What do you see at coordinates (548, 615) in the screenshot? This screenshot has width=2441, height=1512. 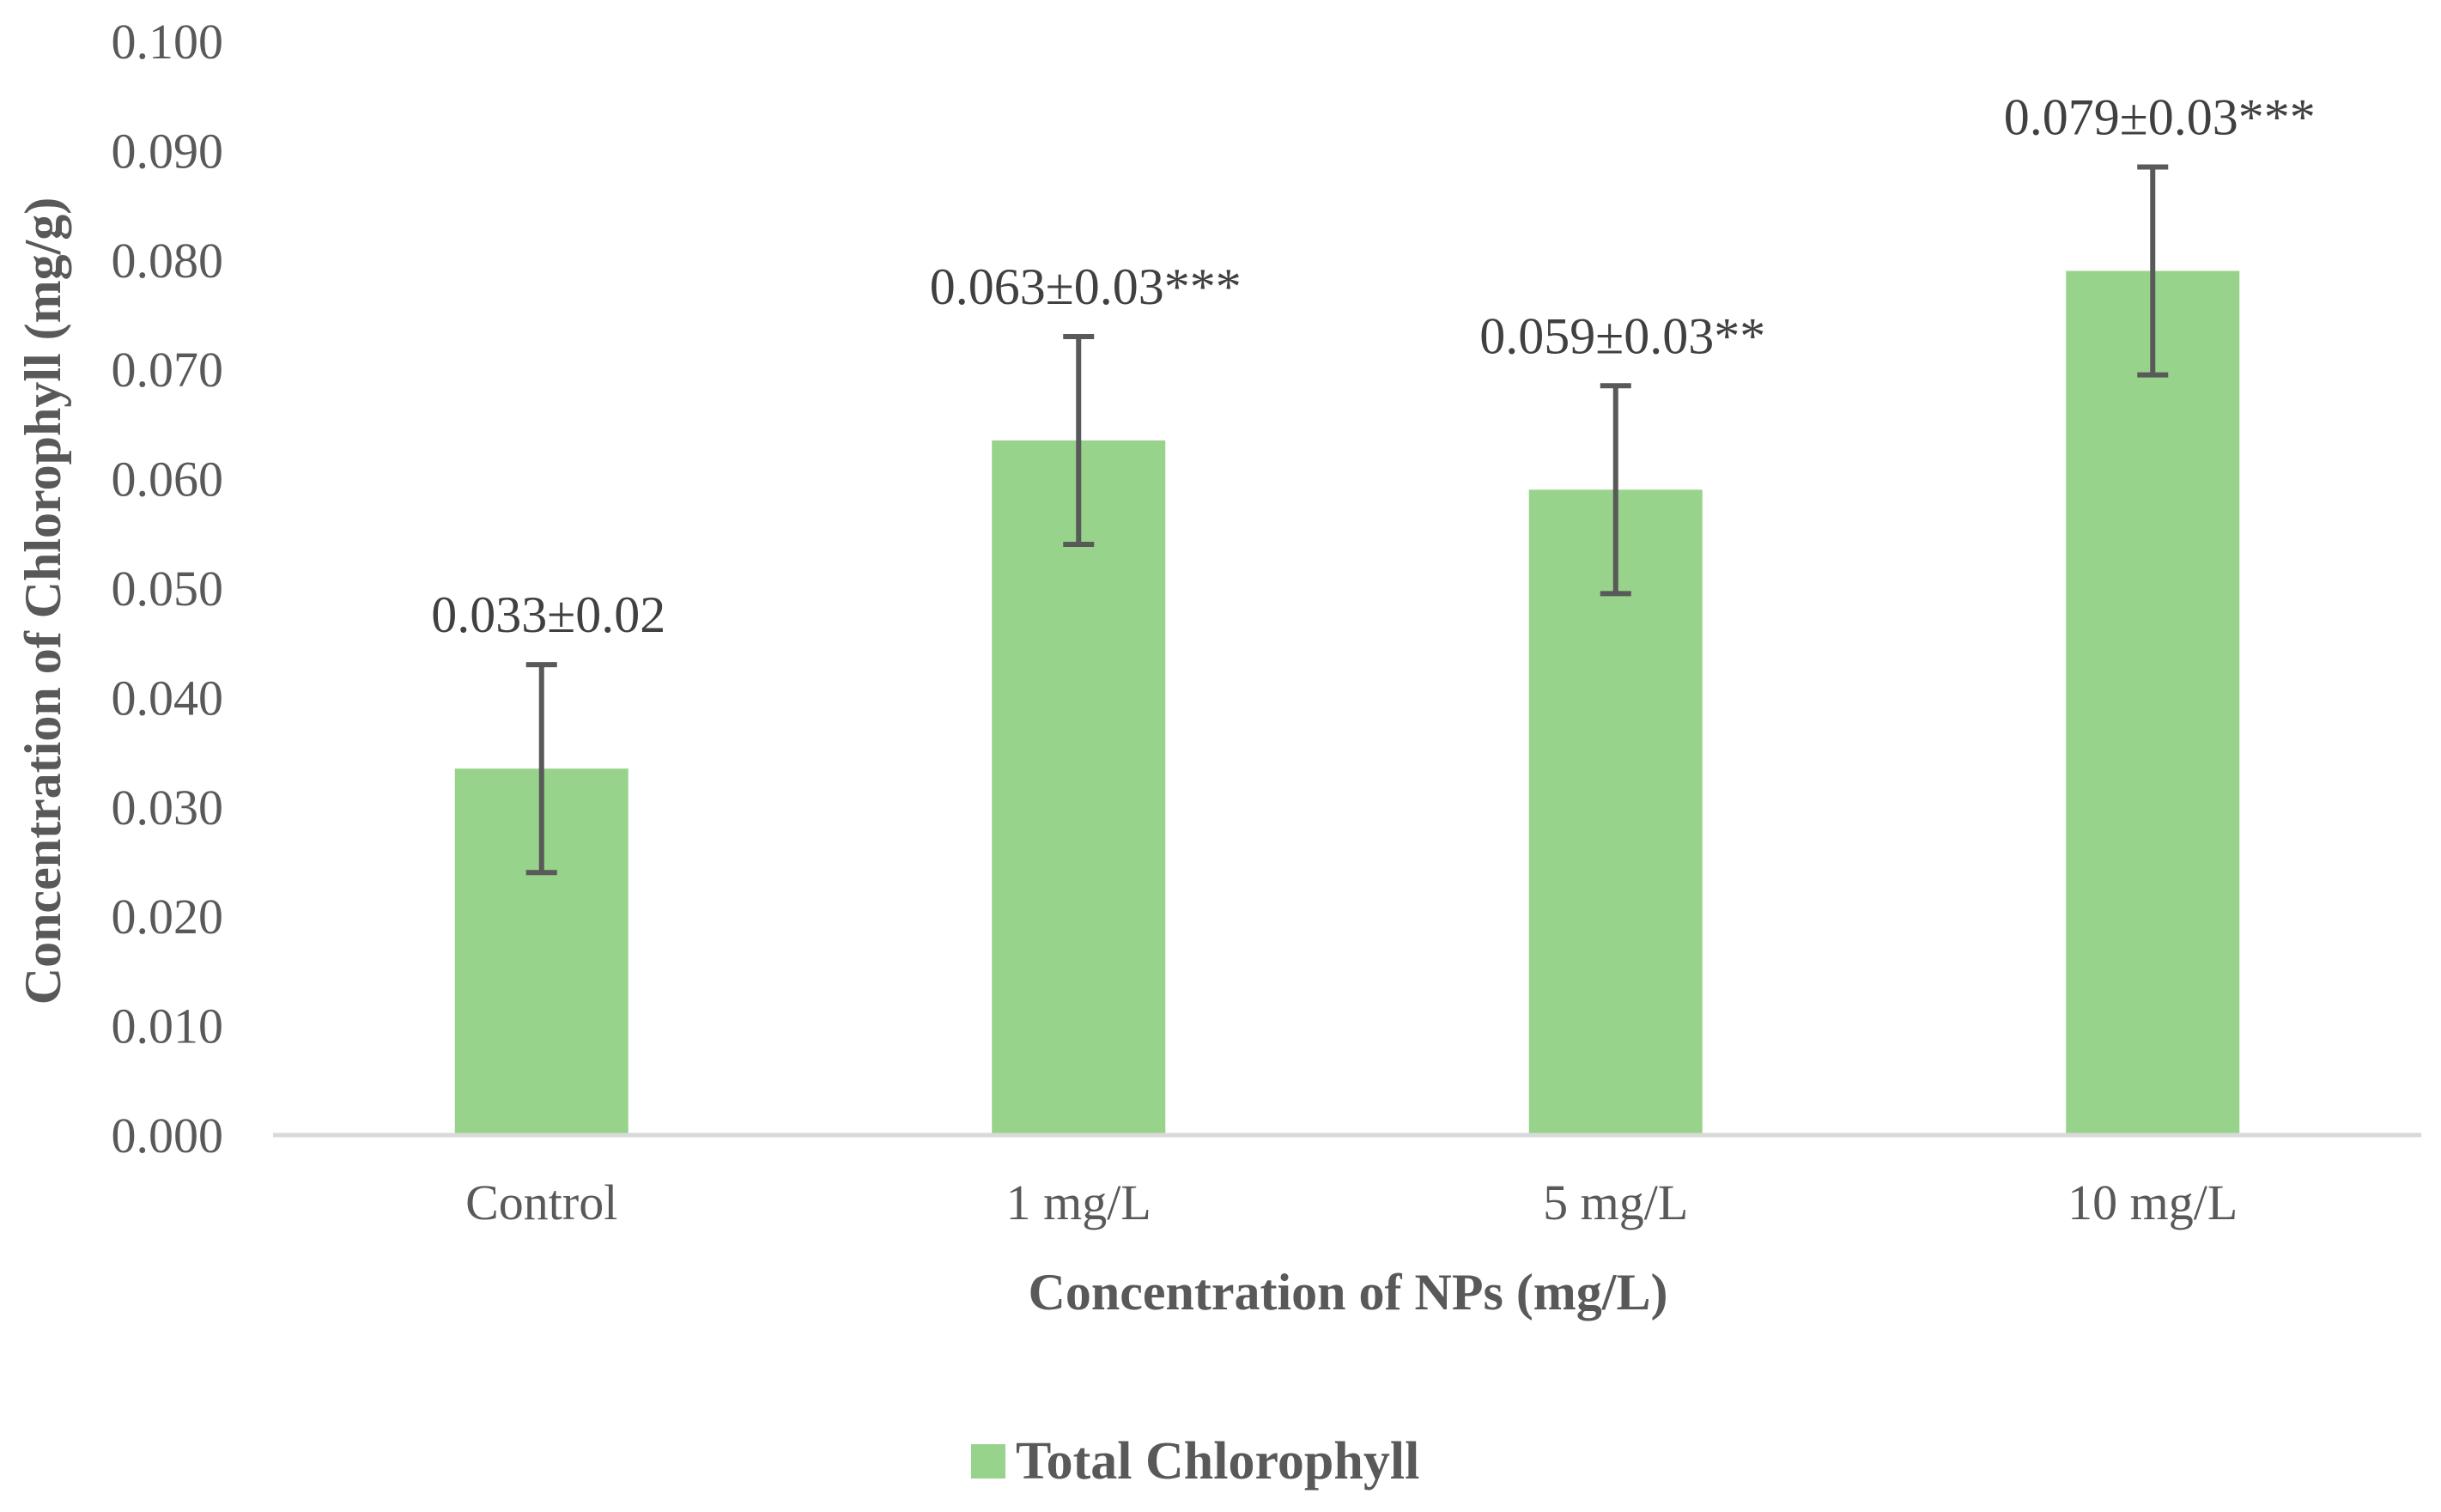 I see `data-label: 0.033±0.02` at bounding box center [548, 615].